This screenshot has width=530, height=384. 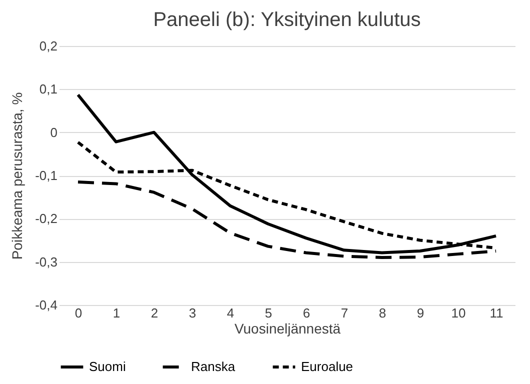 What do you see at coordinates (54, 132) in the screenshot?
I see `y-tick-label: 0` at bounding box center [54, 132].